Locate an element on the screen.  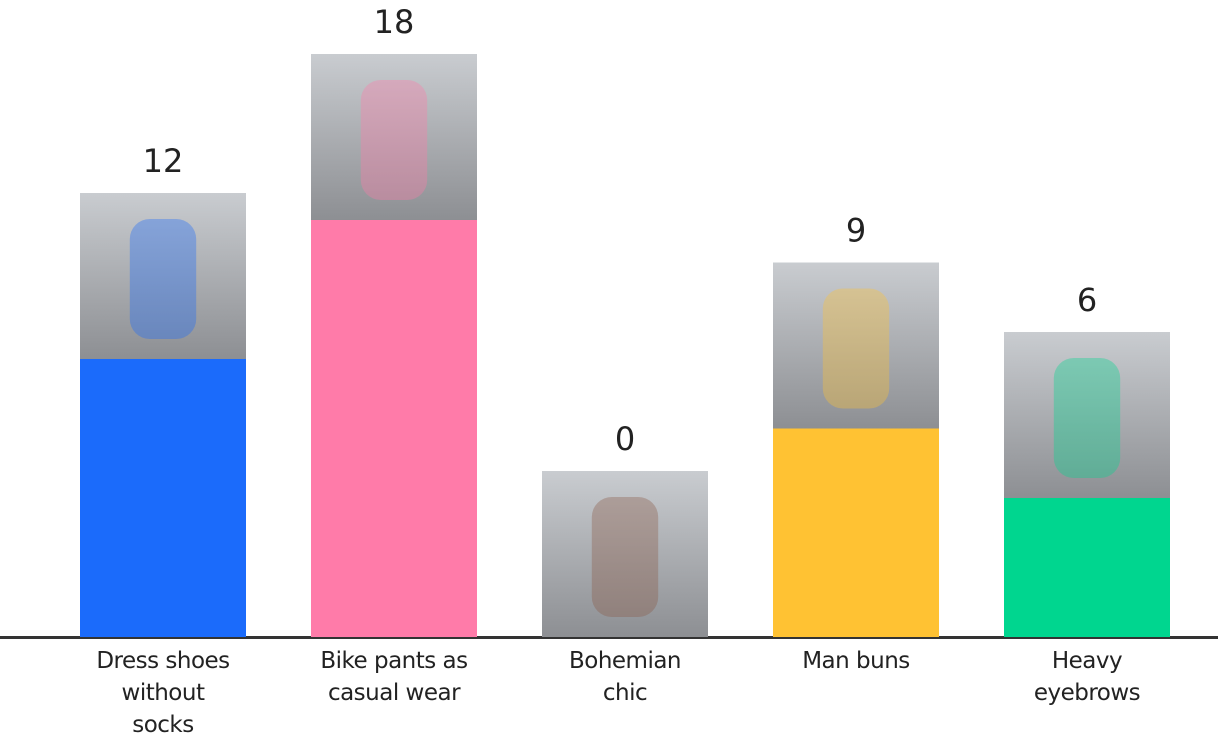
category-label-box: Man buns is located at coordinates (856, 661).